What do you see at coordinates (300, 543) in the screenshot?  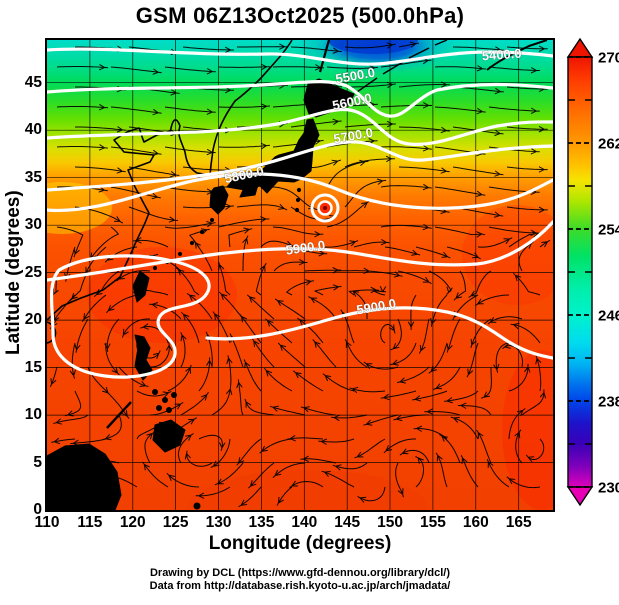 I see `x-axis-title: Longitude (degrees)` at bounding box center [300, 543].